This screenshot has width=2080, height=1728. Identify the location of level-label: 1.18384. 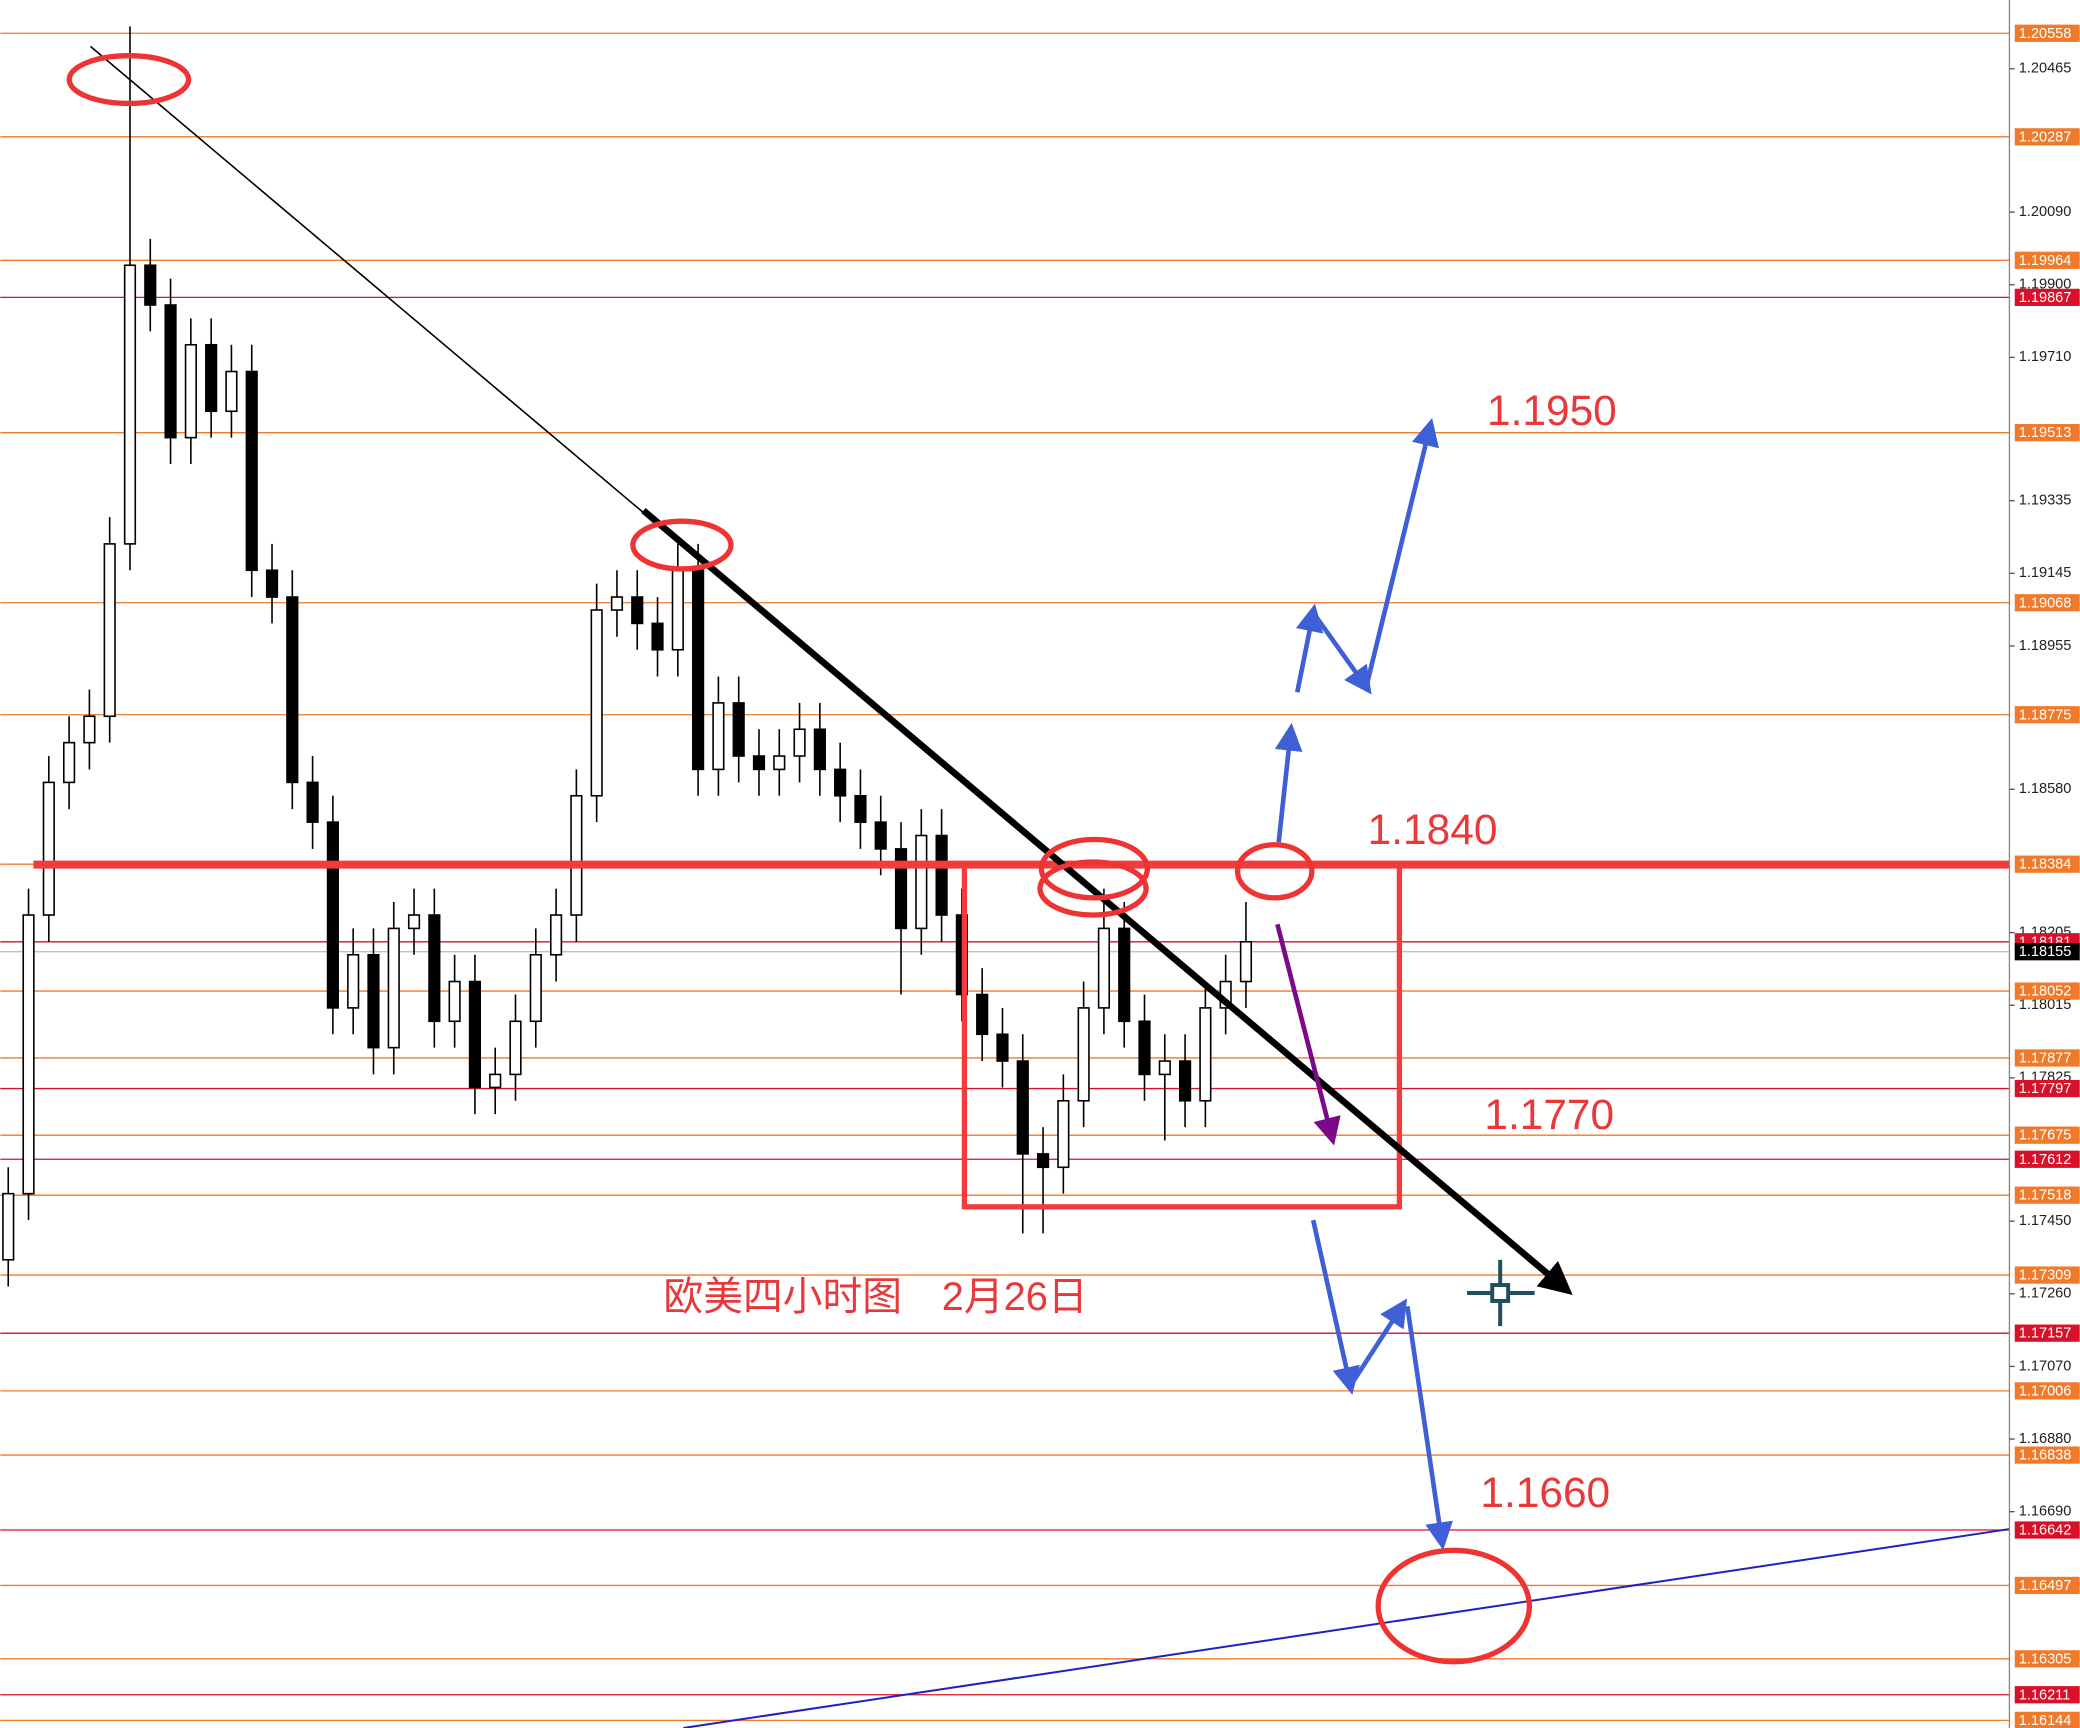
(2045, 865).